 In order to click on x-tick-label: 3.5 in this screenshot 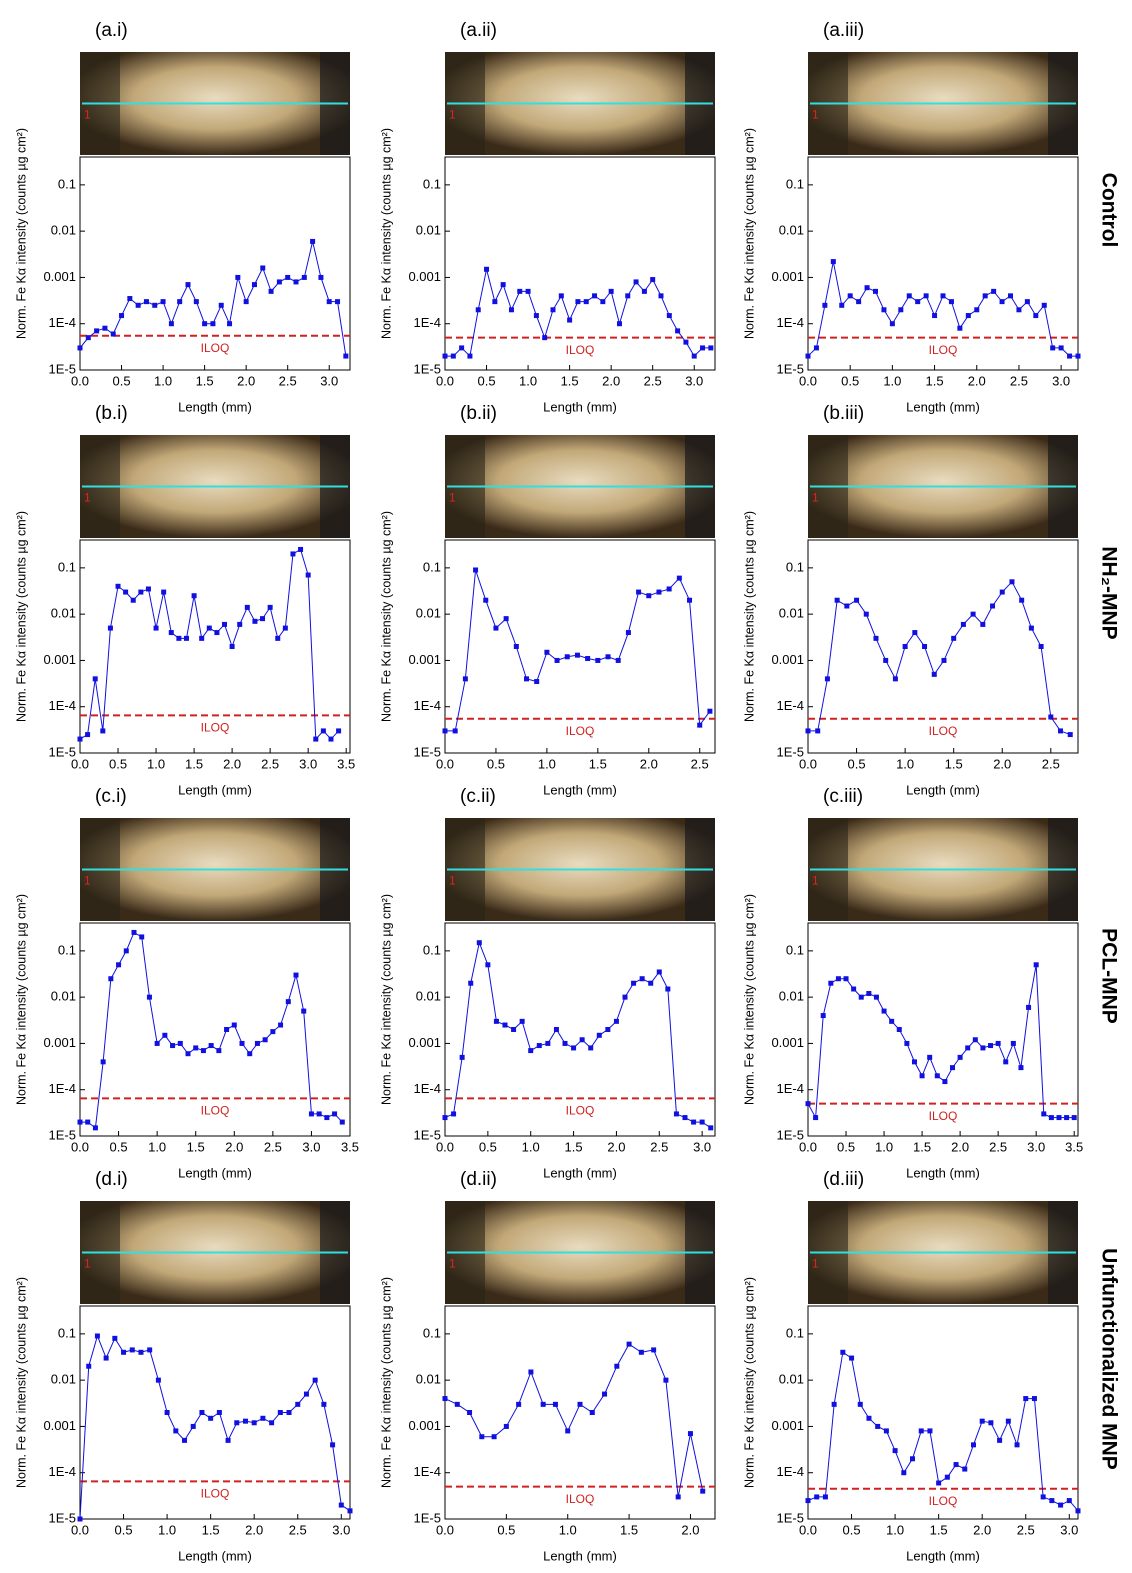, I will do `click(346, 763)`.